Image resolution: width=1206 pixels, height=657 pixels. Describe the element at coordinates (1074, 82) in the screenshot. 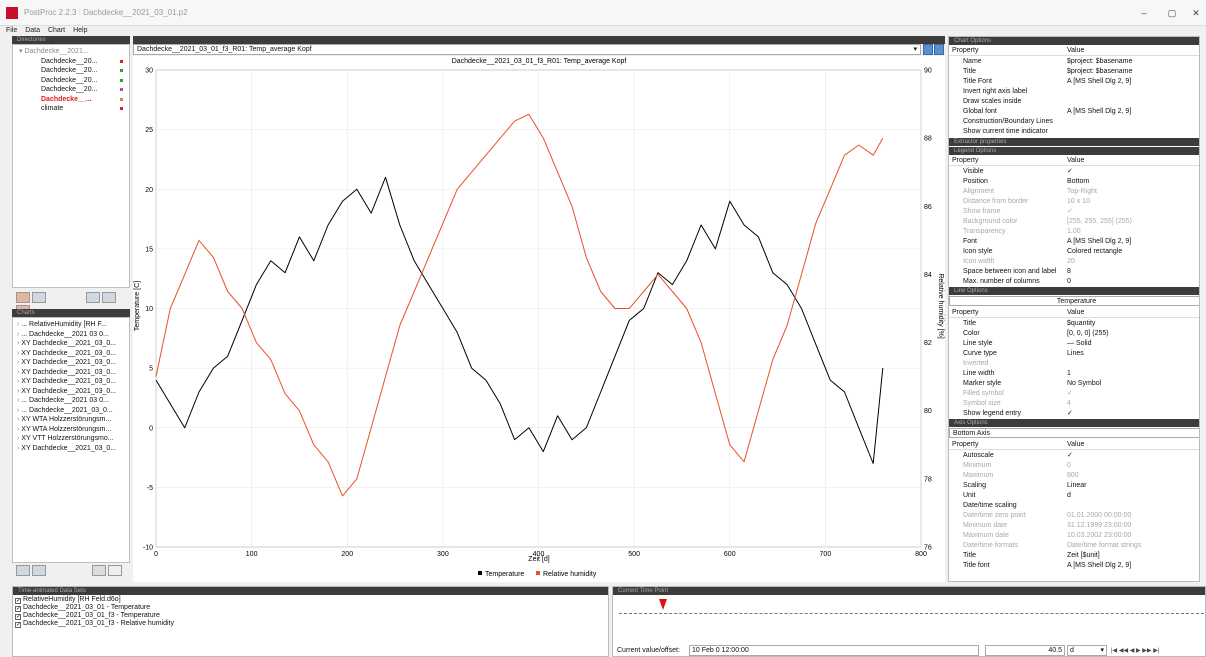

I see `property-row: Title Font A [MS Shell Dlg 2, 9]` at that location.